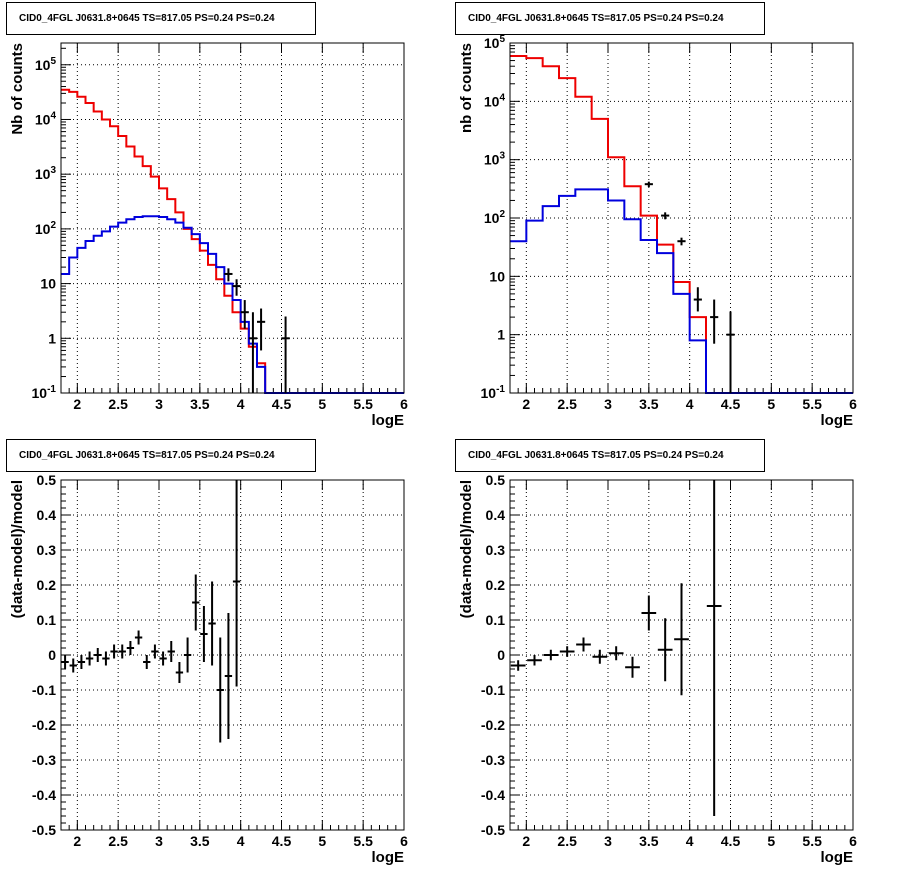 The height and width of the screenshot is (880, 898). I want to click on y-axis-label: nb of counts, so click(466, 88).